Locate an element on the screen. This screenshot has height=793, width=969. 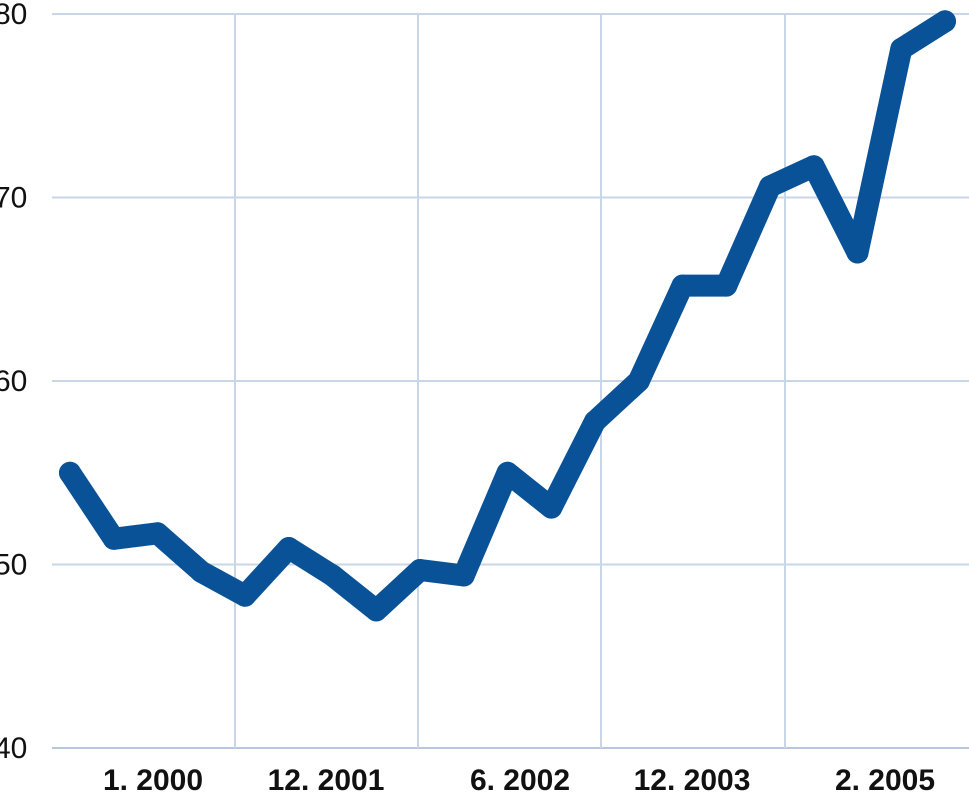
x-tick-label: 12. 2003 is located at coordinates (692, 778).